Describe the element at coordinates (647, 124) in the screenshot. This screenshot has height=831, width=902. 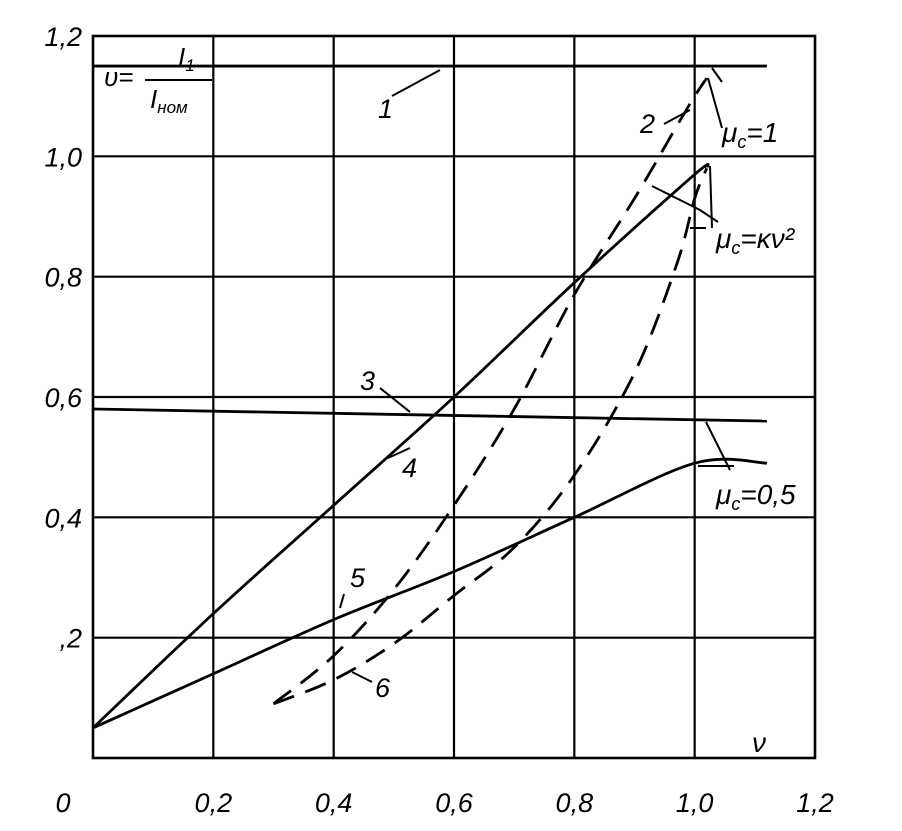
I see `curve-label-2: 2` at that location.